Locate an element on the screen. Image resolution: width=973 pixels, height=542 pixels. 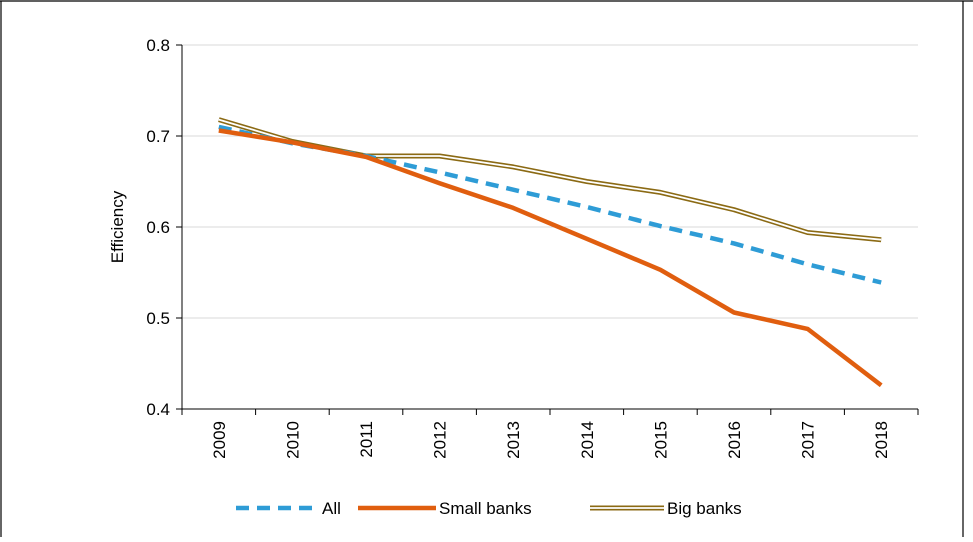
y-tick-label: 0.7 is located at coordinates (158, 136).